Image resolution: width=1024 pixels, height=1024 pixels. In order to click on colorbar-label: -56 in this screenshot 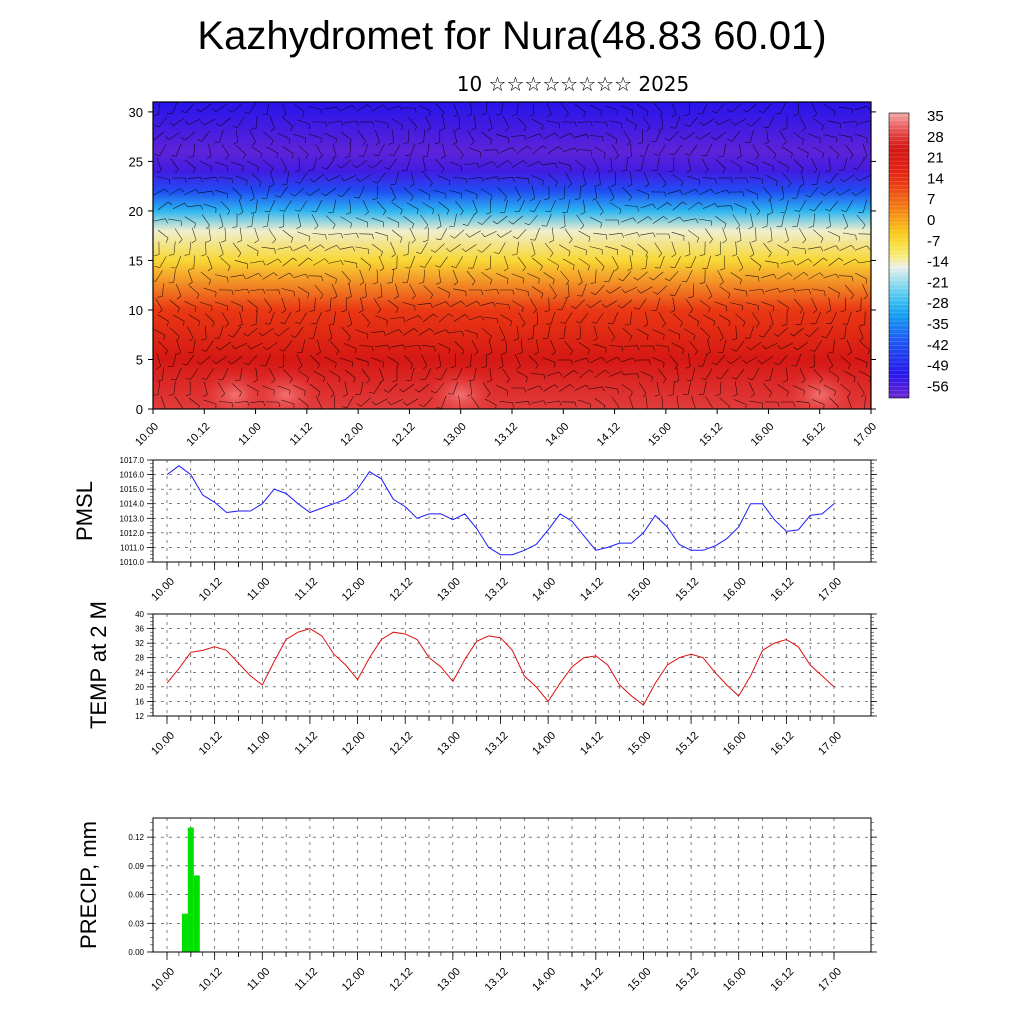, I will do `click(938, 386)`.